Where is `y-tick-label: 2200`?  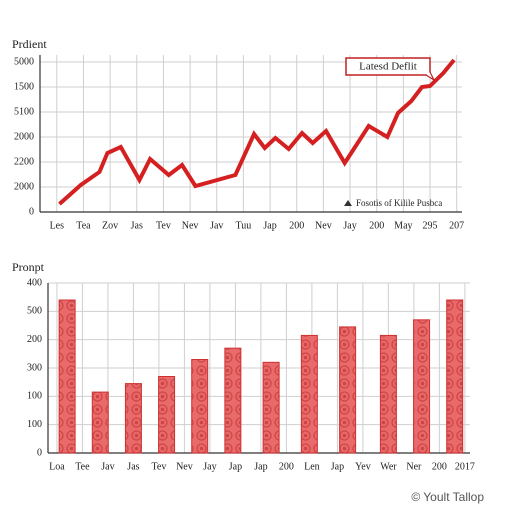 y-tick-label: 2200 is located at coordinates (24, 161).